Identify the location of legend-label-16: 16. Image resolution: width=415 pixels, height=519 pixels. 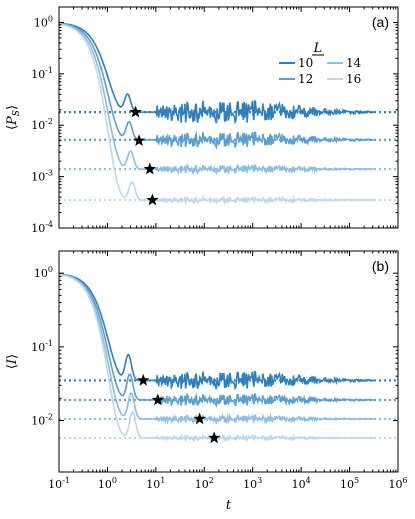
(353, 79).